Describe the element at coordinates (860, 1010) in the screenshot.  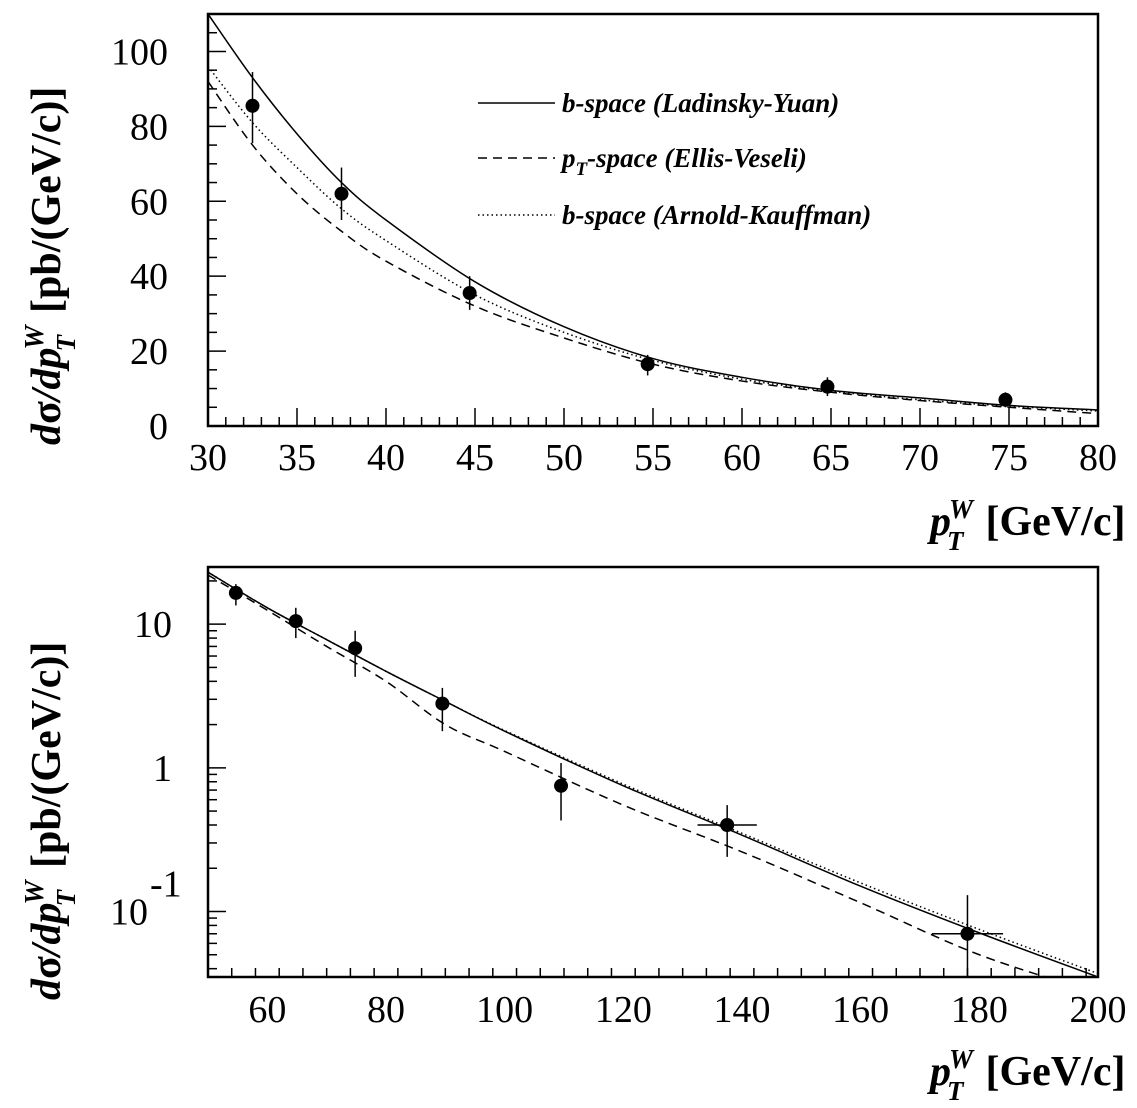
I see `x-tick-label: 160` at that location.